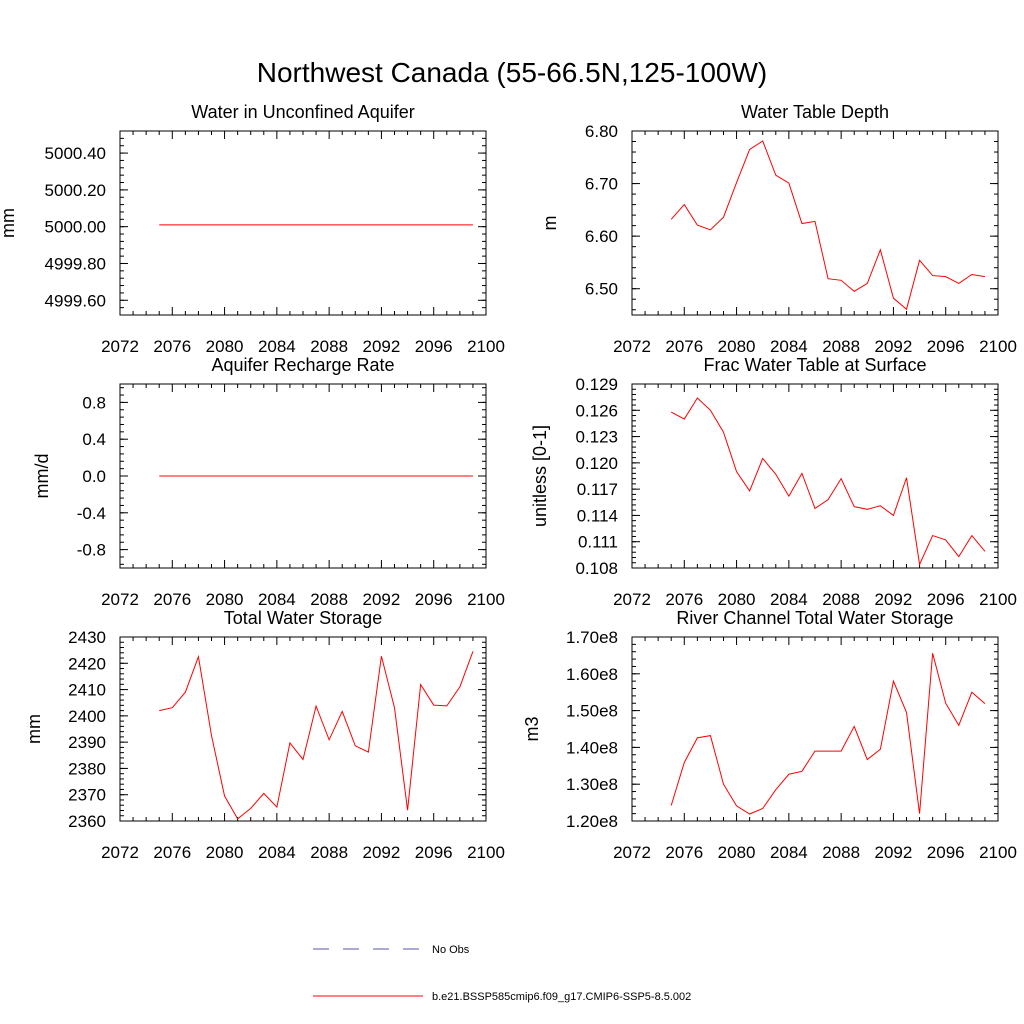  Describe the element at coordinates (434, 346) in the screenshot. I see `panel-1-xtick-label: 2096` at that location.